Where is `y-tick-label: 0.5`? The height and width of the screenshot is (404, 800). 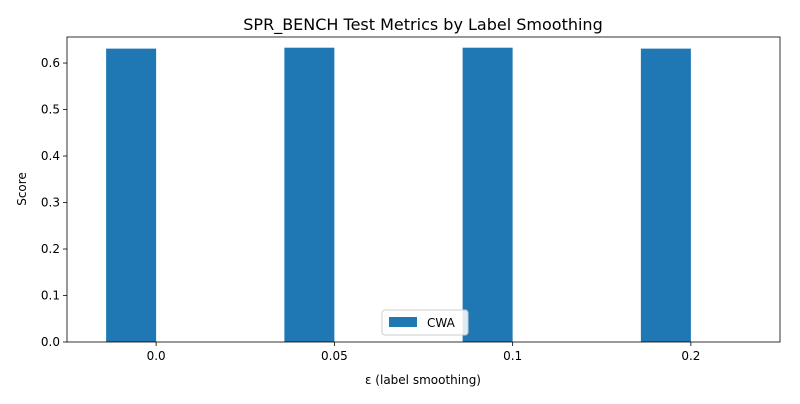
y-tick-label: 0.5 is located at coordinates (50, 110).